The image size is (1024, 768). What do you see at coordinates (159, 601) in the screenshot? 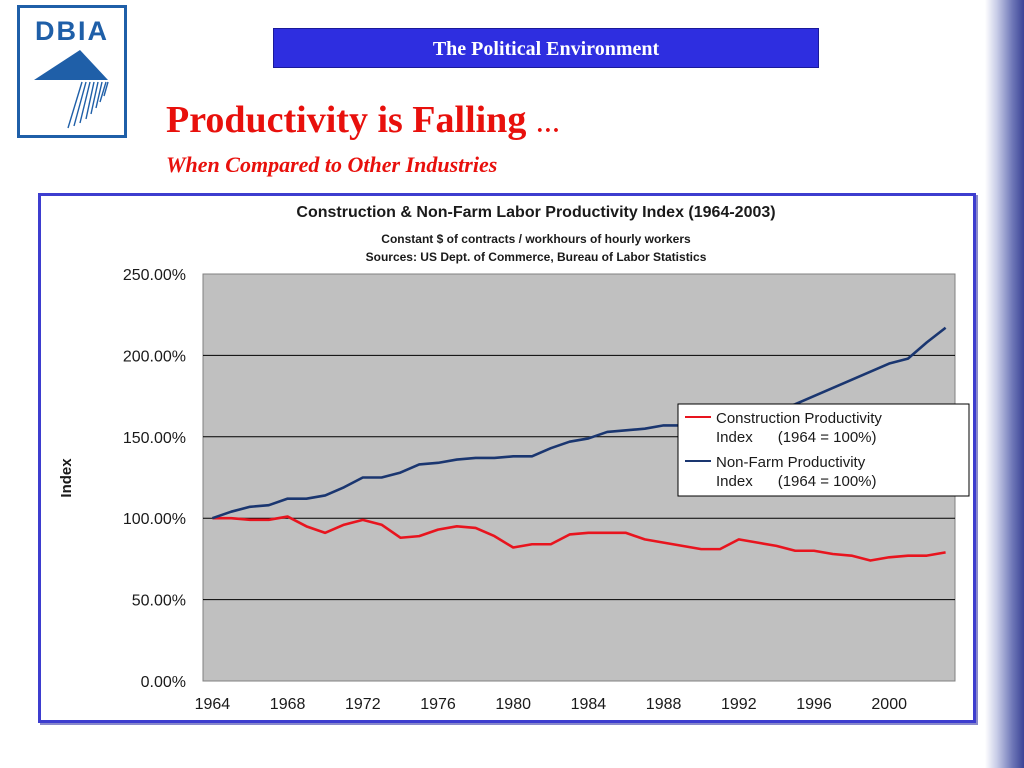
I see `y-tick-label: 50.00%` at bounding box center [159, 601].